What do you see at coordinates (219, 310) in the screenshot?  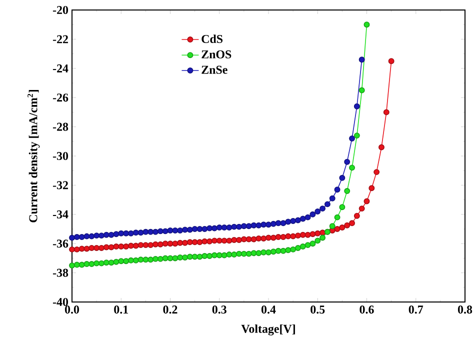 I see `x-tick-label: 0.3` at bounding box center [219, 310].